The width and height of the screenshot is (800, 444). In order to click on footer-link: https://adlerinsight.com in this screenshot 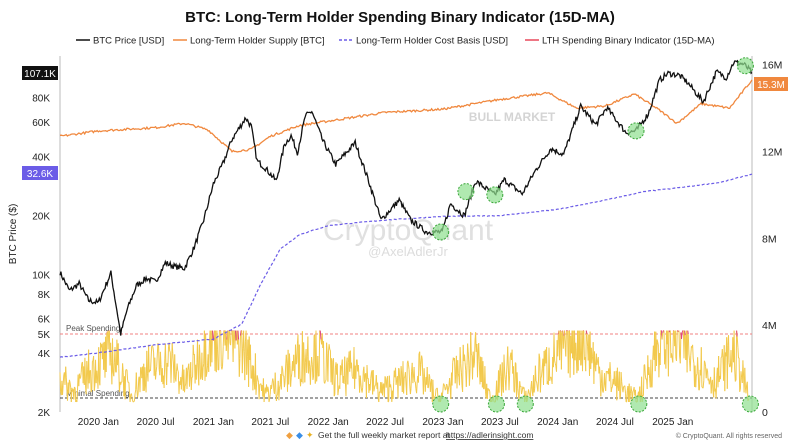, I will do `click(489, 435)`.